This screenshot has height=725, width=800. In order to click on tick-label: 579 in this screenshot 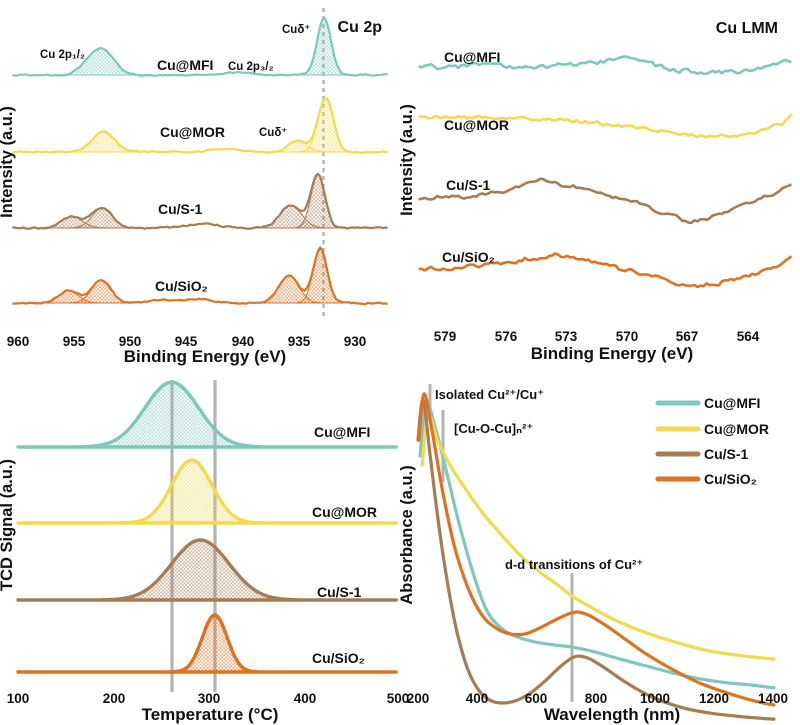, I will do `click(445, 336)`.